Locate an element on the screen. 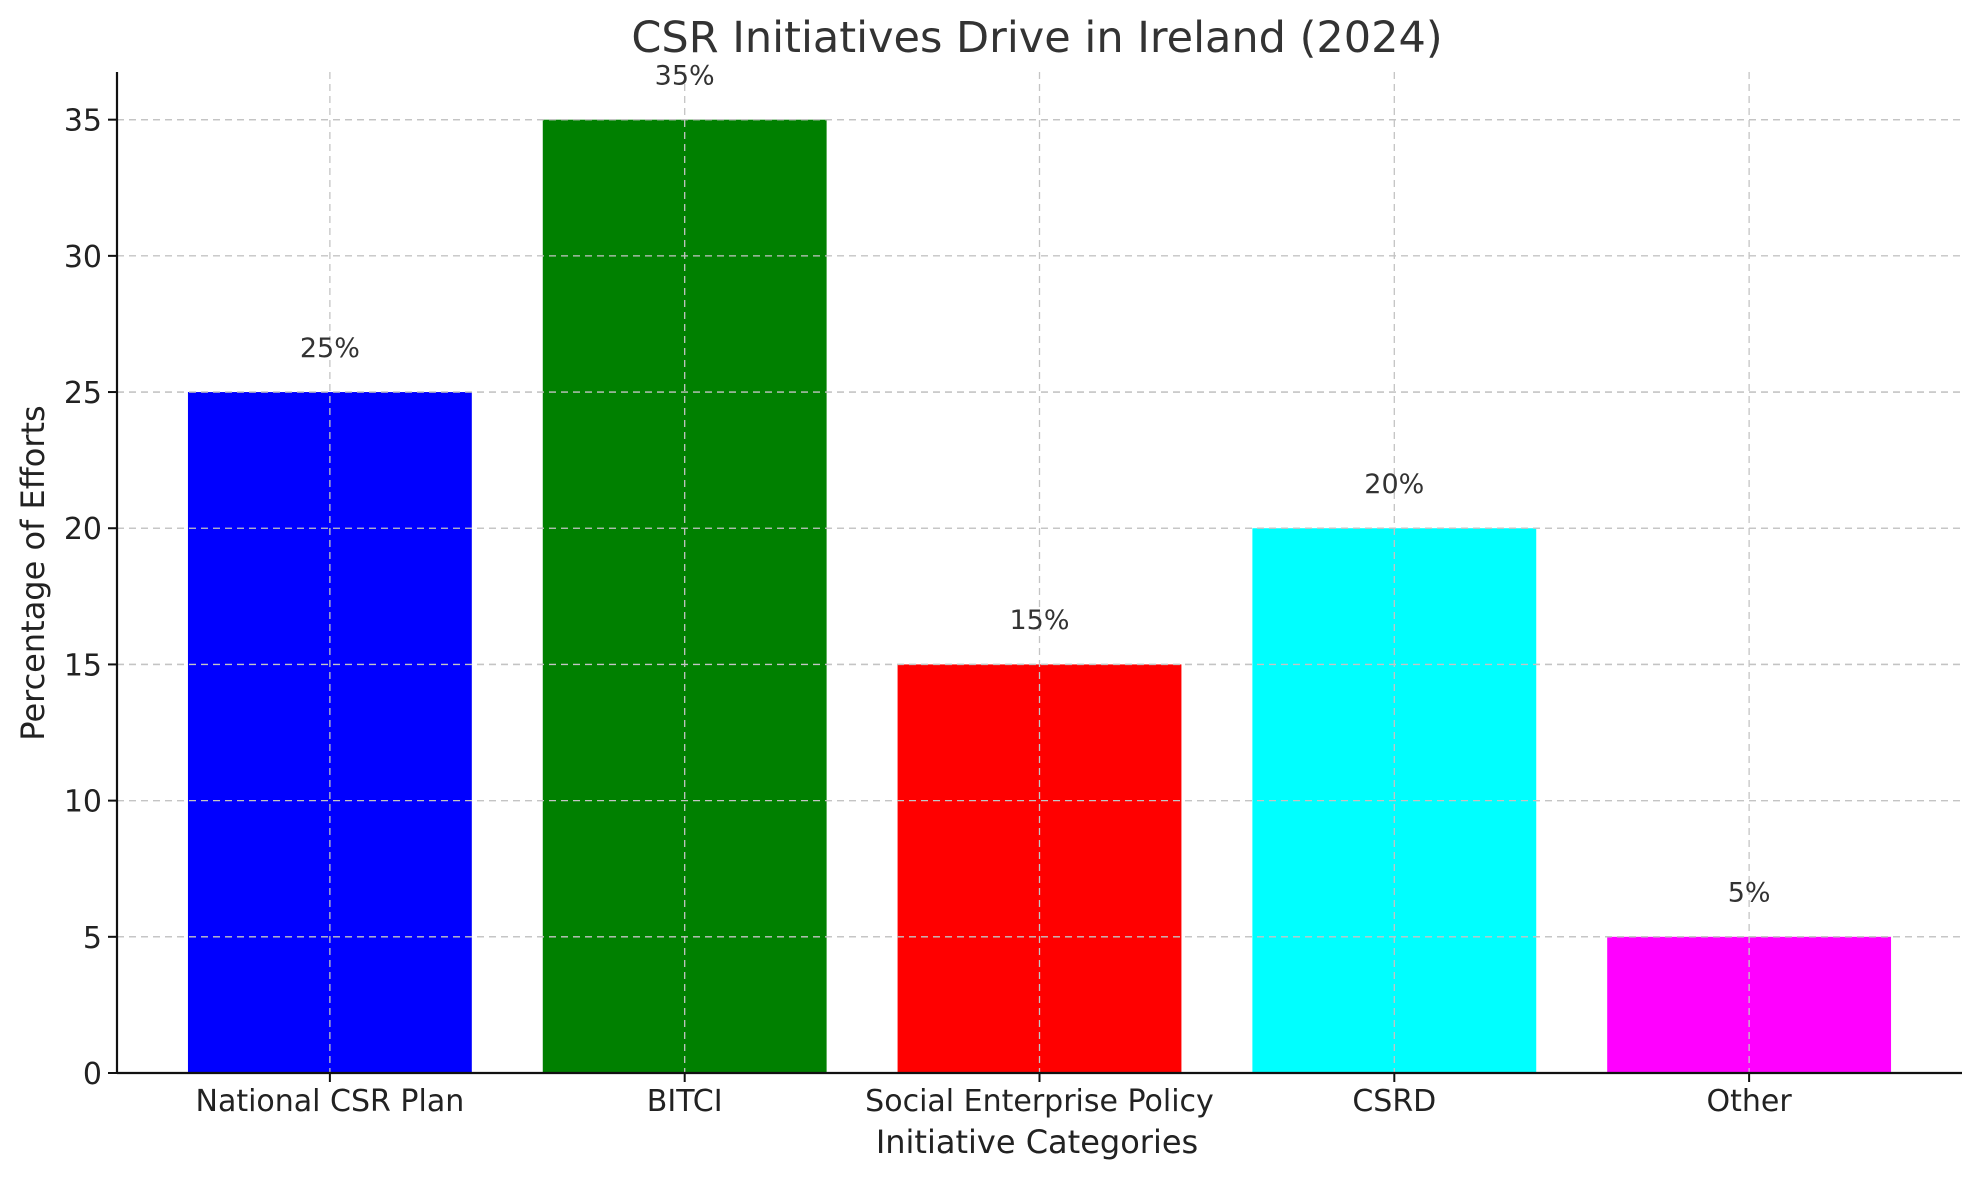 The image size is (1979, 1180). y-tick-label: 30 is located at coordinates (83, 257).